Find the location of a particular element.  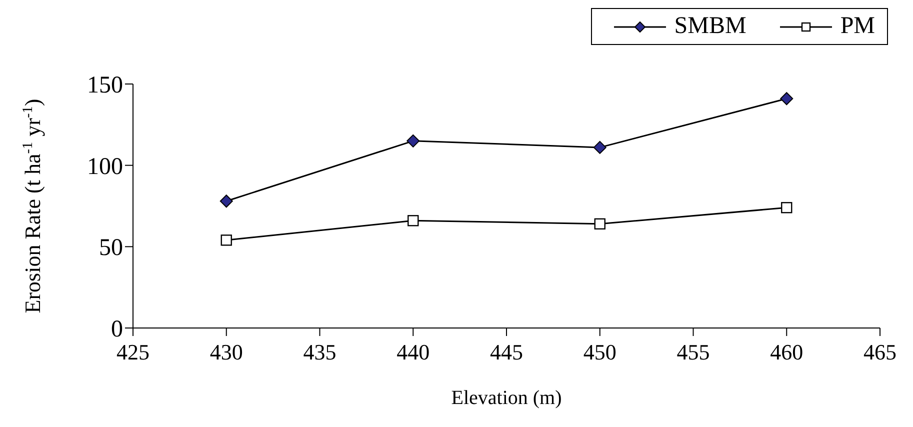

x-tick-label: 455 is located at coordinates (693, 352).